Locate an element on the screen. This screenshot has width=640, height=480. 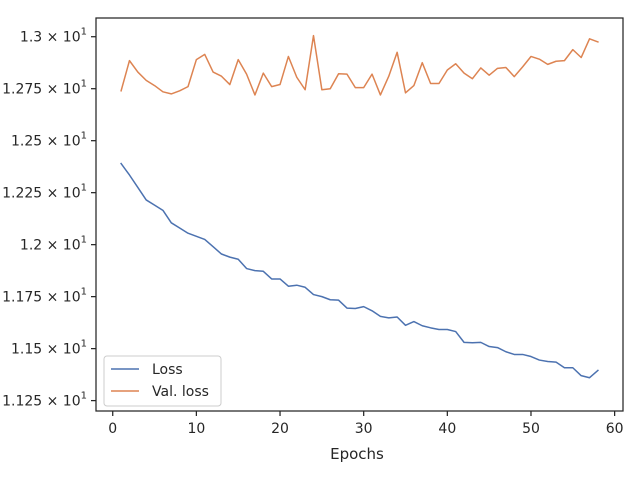
y-tick-label-base: 1.275 × 10 is located at coordinates (41, 90).